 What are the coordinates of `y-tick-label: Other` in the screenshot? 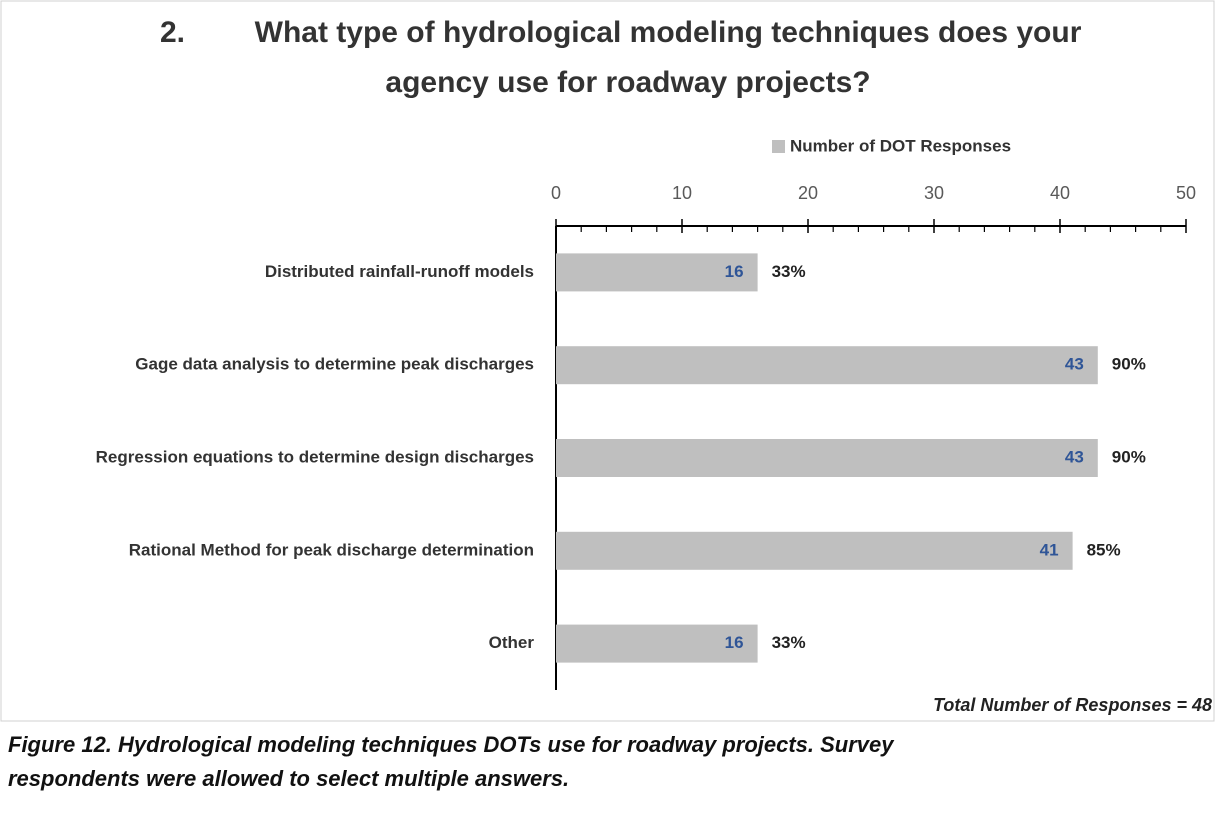 It's located at (512, 642).